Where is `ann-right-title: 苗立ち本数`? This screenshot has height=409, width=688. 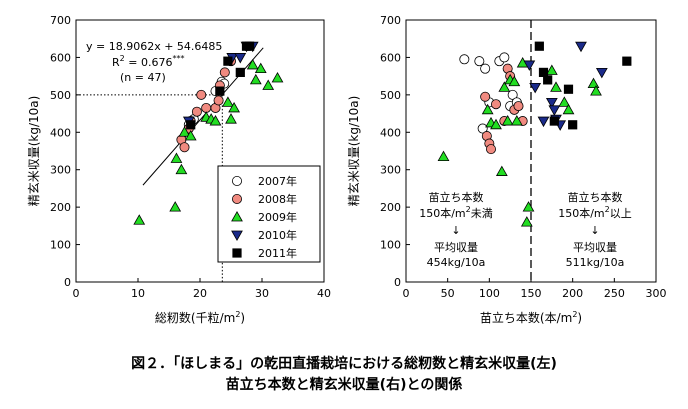 ann-right-title: 苗立ち本数 is located at coordinates (595, 197).